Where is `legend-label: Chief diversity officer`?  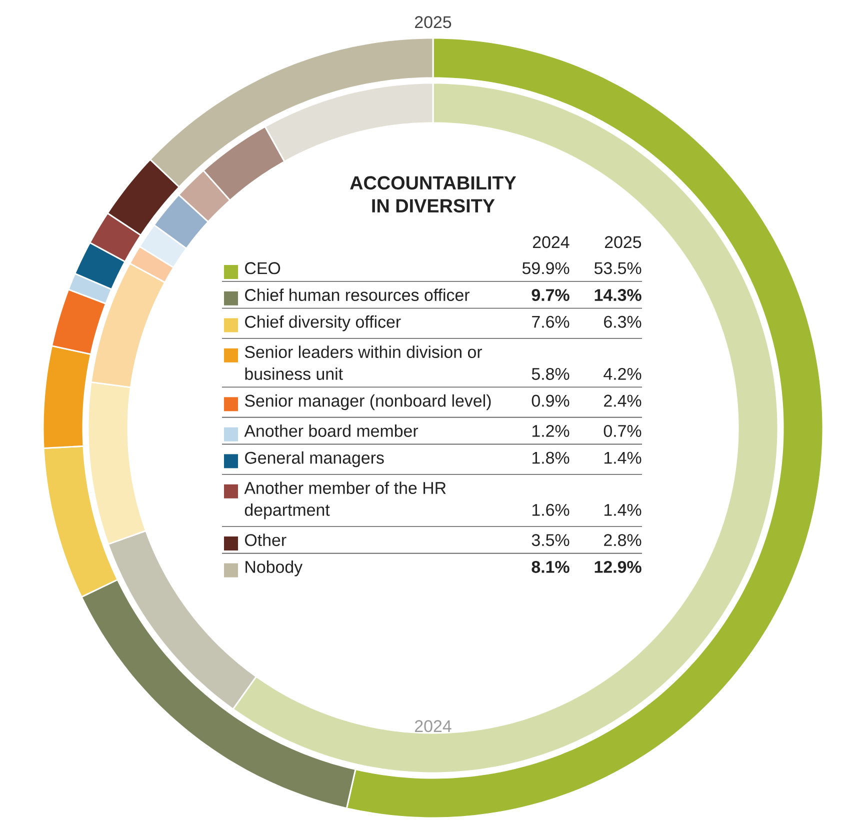
legend-label: Chief diversity officer is located at coordinates (323, 323).